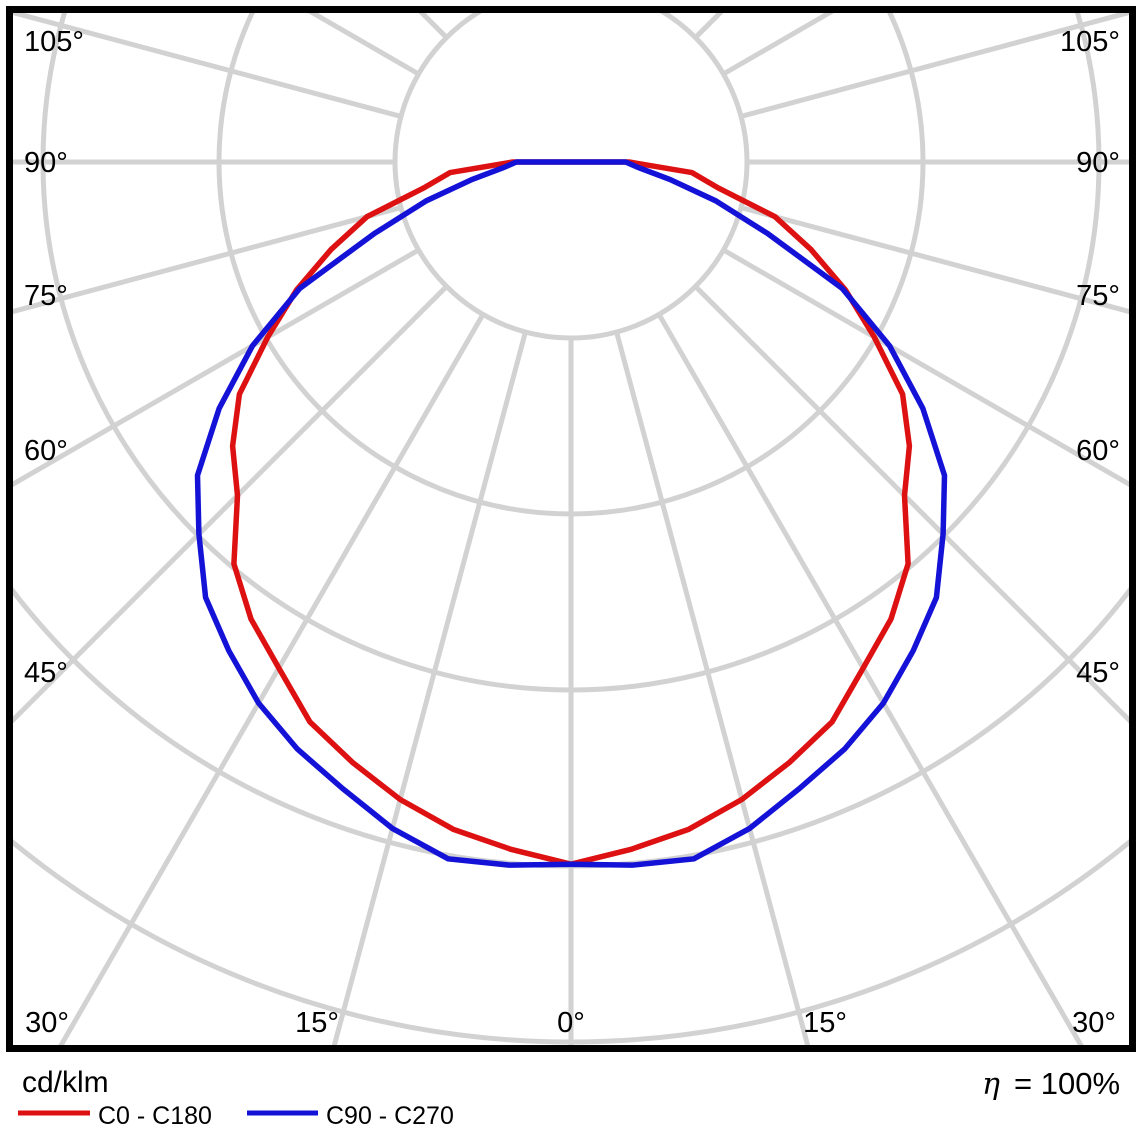 The height and width of the screenshot is (1132, 1142). I want to click on legend: cd/klm C0 - C180 C90 - C270 η = 100%, so click(569, 1098).